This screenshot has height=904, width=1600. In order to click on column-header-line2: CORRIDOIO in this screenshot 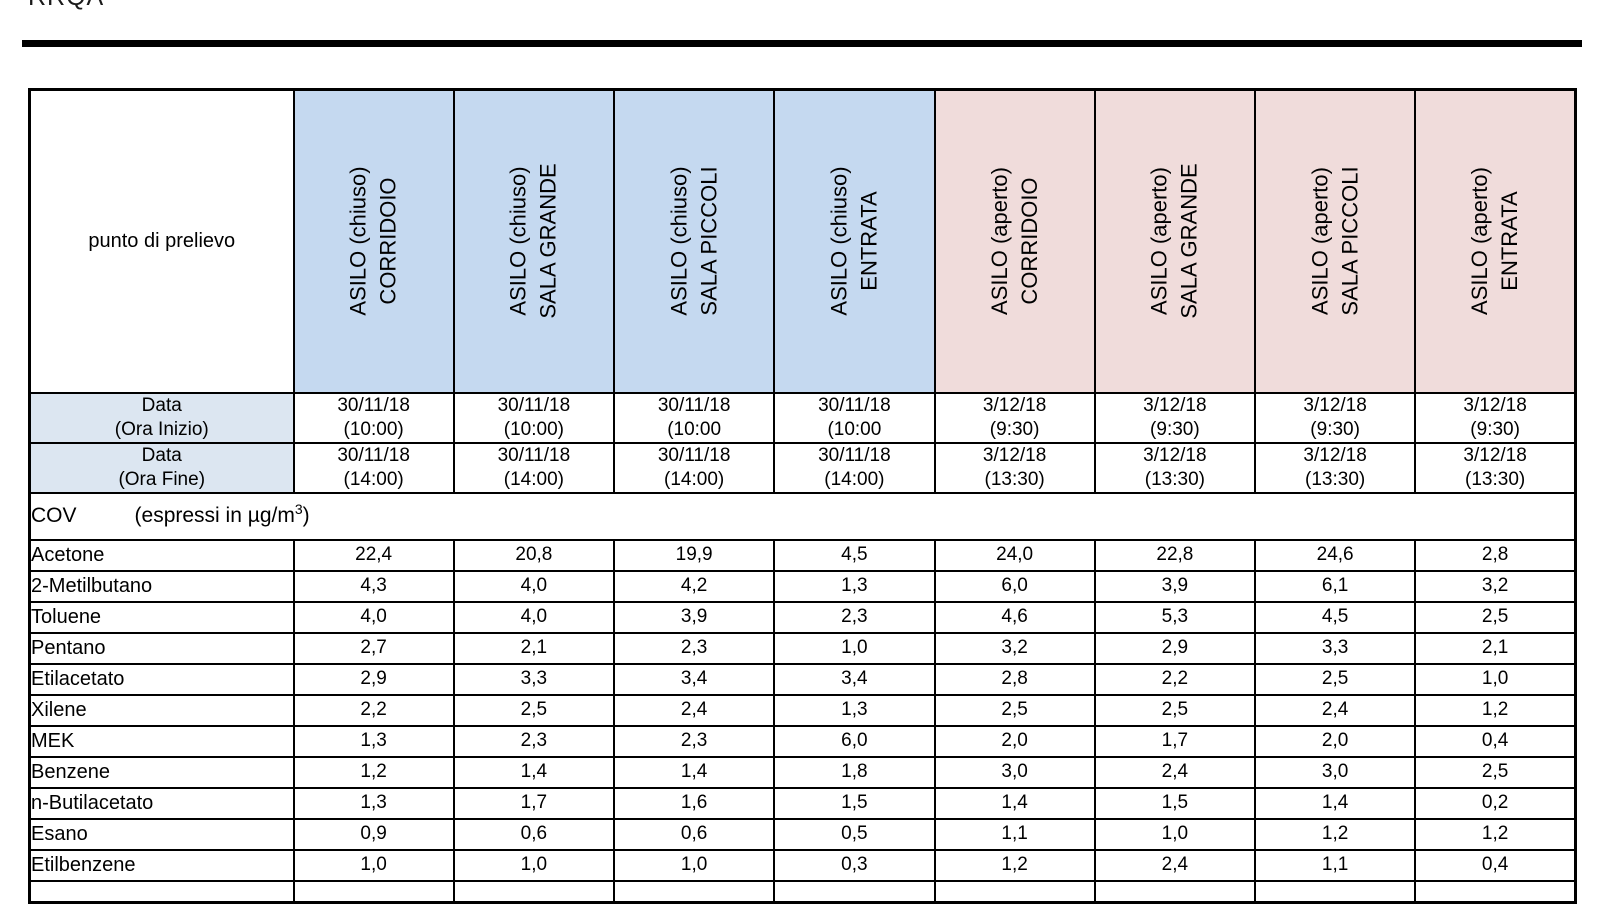, I will do `click(388, 241)`.